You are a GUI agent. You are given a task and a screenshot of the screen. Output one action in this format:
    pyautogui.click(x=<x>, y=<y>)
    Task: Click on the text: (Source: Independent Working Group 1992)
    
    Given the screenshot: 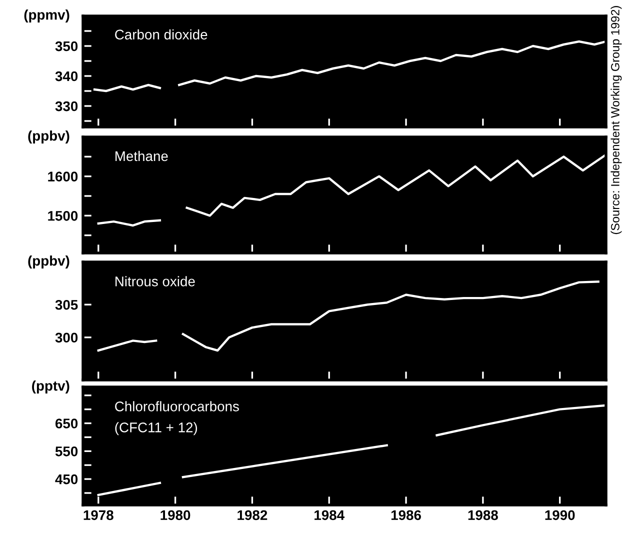 What is the action you would take?
    pyautogui.click(x=616, y=120)
    